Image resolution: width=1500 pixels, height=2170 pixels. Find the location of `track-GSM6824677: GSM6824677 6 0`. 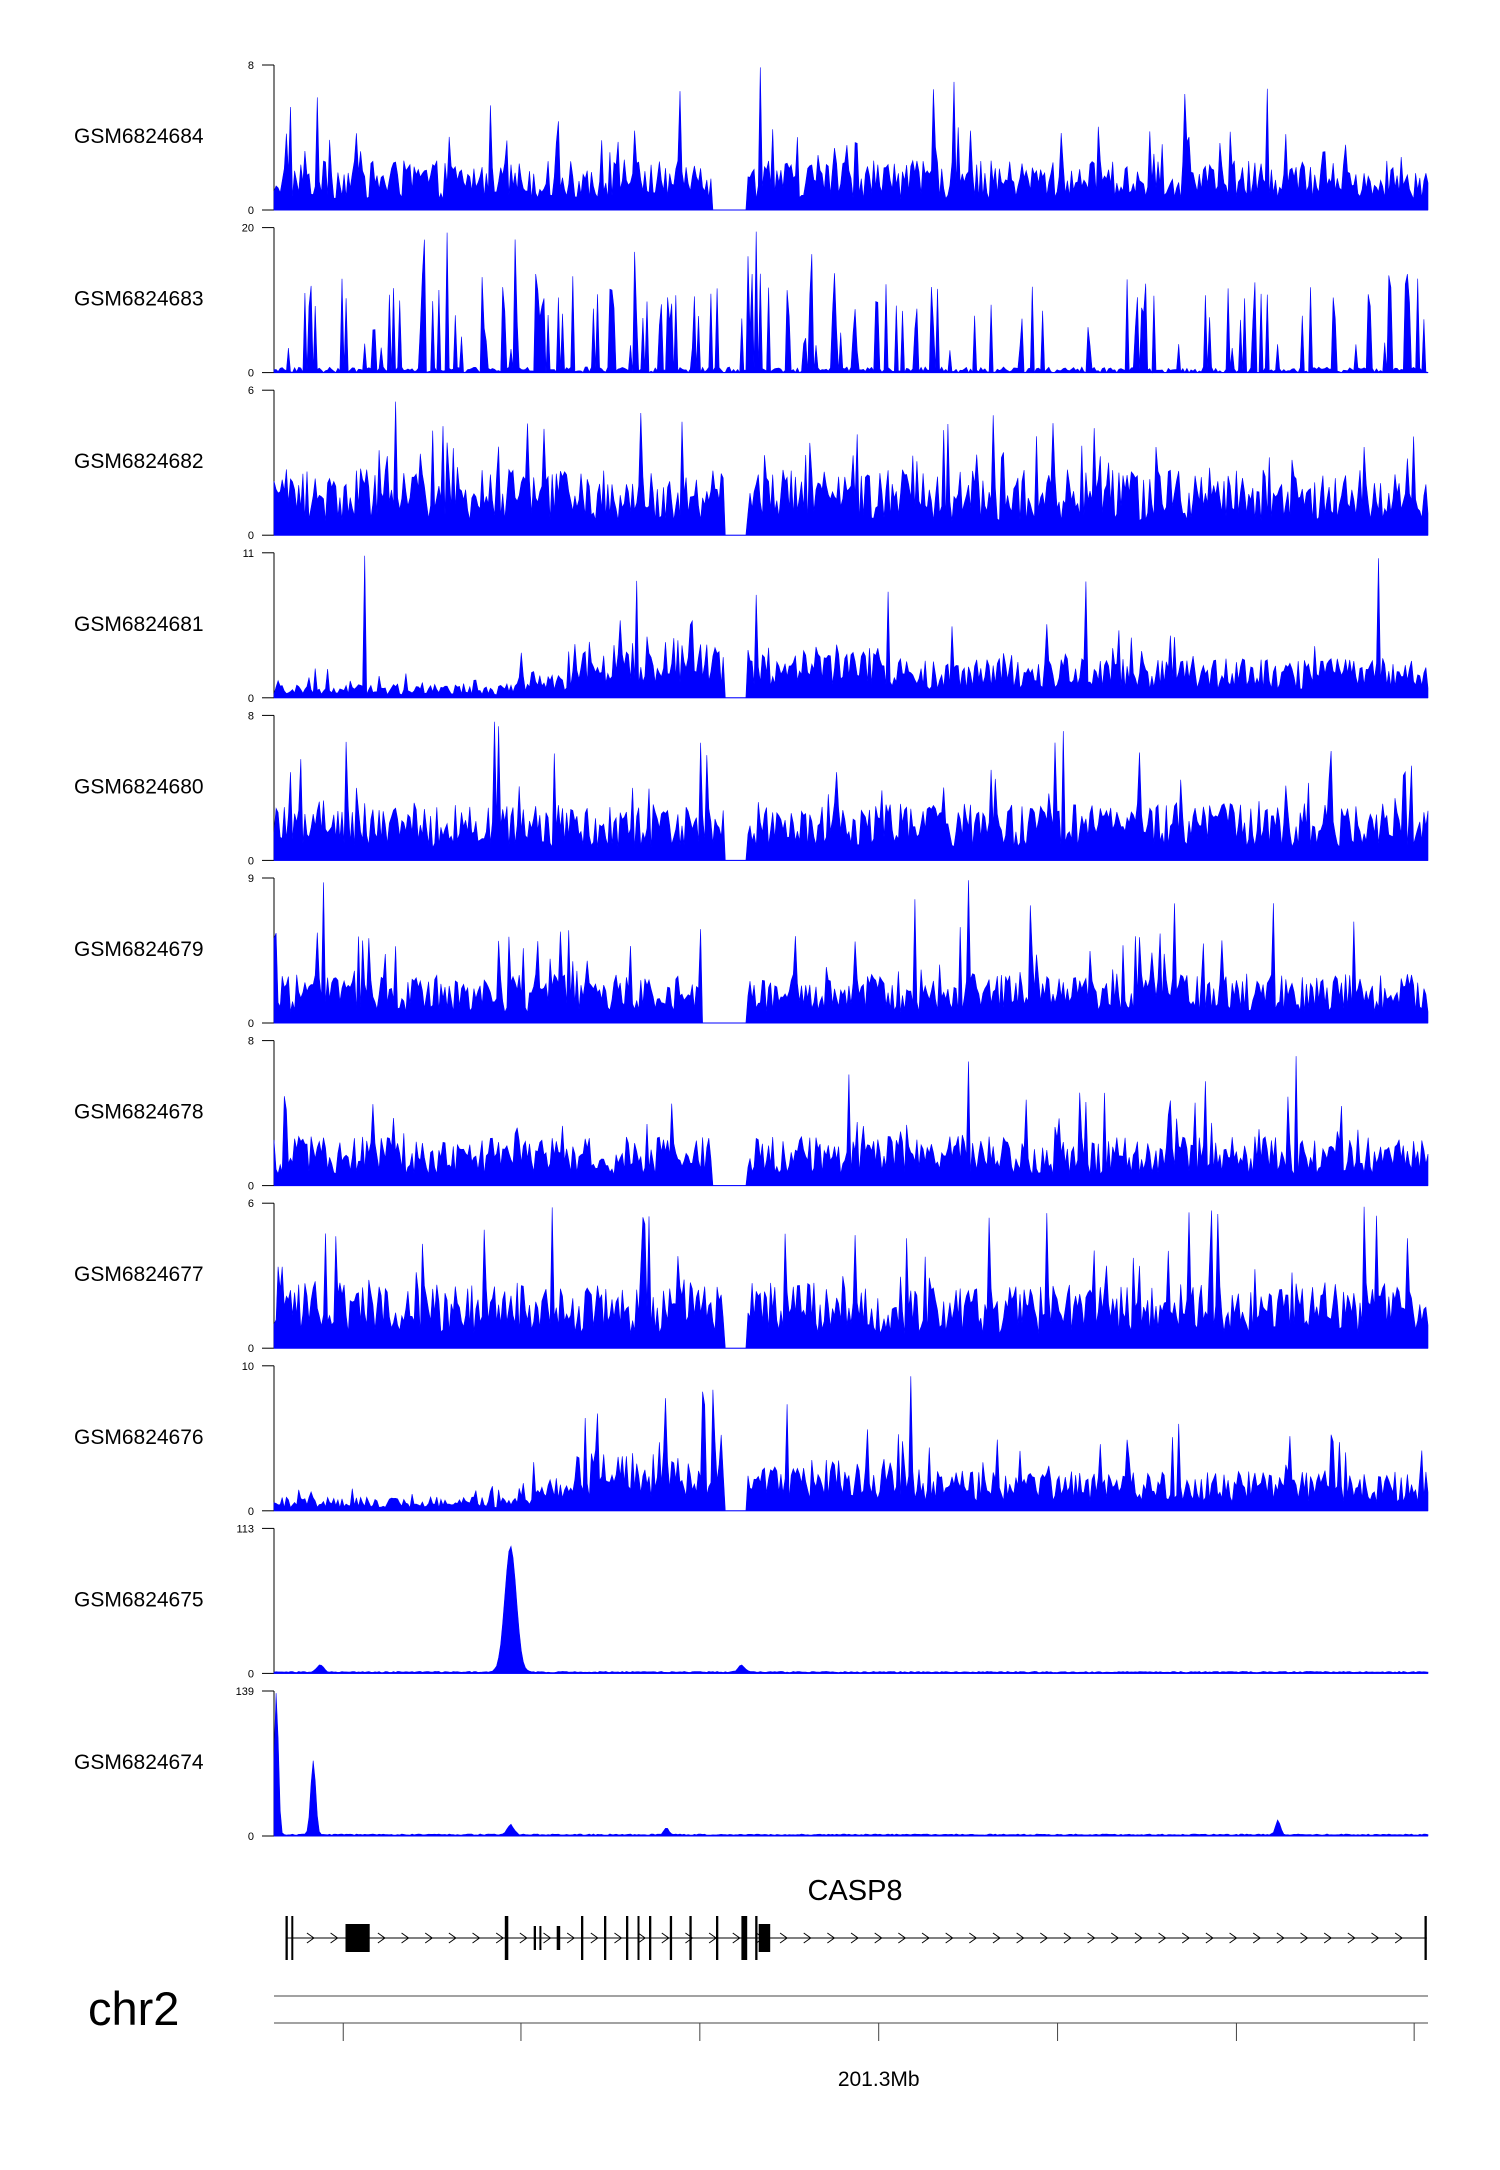

track-GSM6824677: GSM6824677 6 0 is located at coordinates (751, 1276).